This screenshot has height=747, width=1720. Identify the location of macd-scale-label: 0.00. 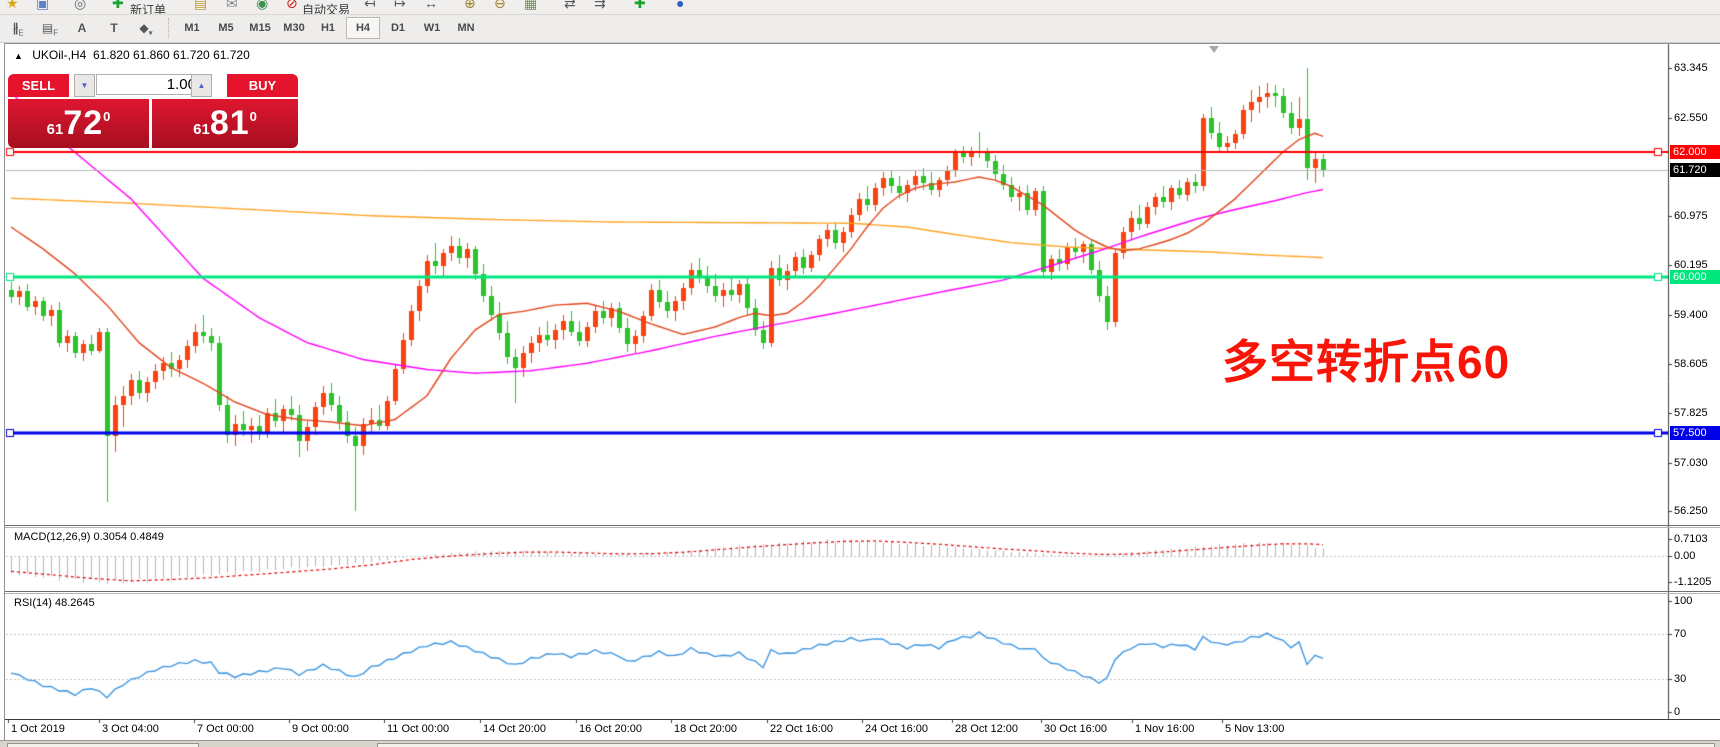
(1685, 556).